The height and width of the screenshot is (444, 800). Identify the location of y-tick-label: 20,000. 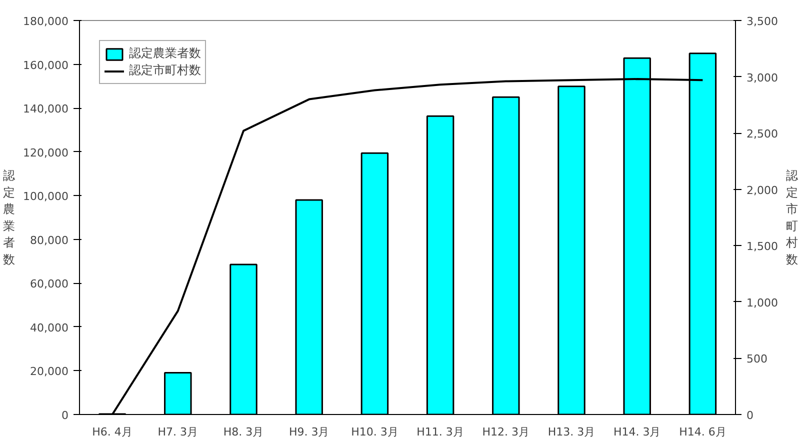
(49, 371).